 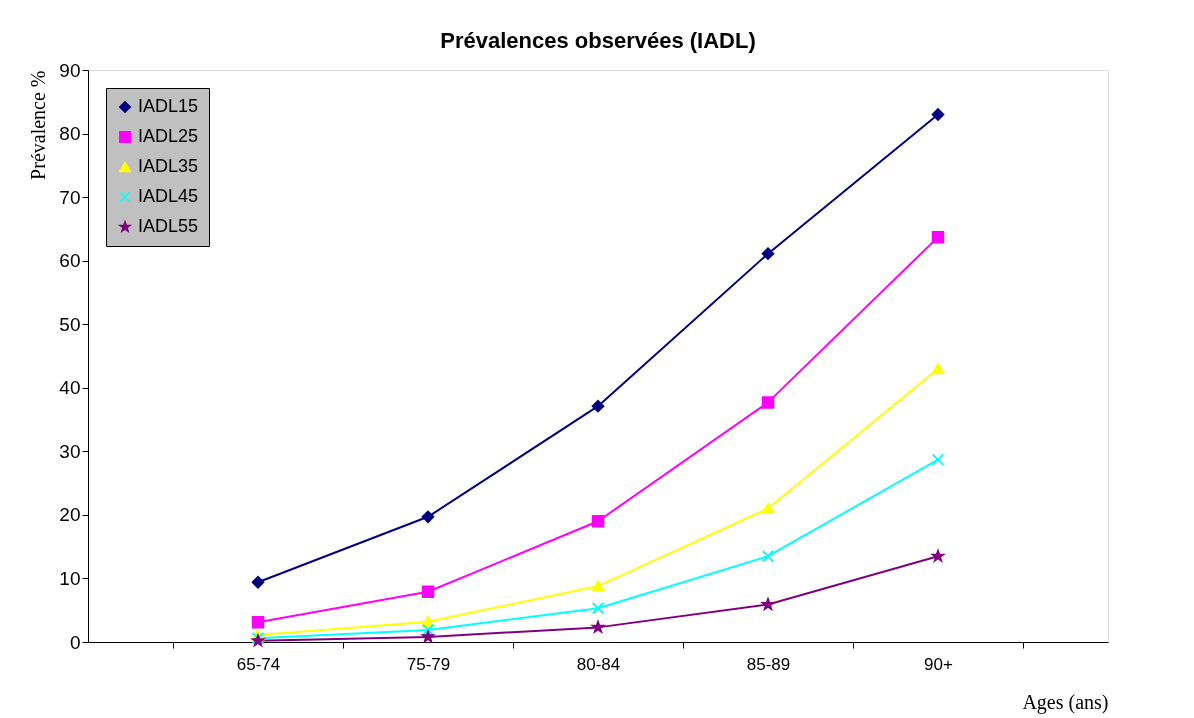 What do you see at coordinates (70, 451) in the screenshot?
I see `y-tick-label: 30` at bounding box center [70, 451].